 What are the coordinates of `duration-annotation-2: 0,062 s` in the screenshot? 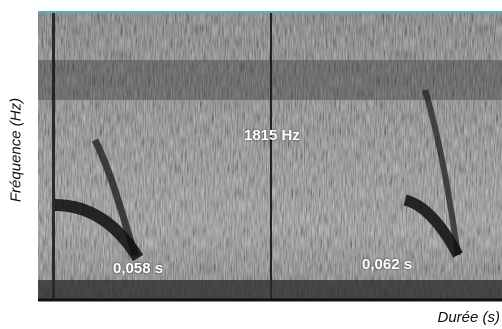 It's located at (387, 264).